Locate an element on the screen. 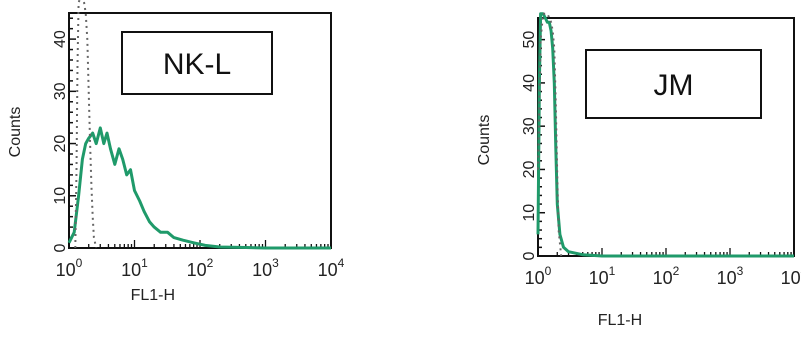 This screenshot has width=801, height=337. y-tick-label: 50 is located at coordinates (529, 40).